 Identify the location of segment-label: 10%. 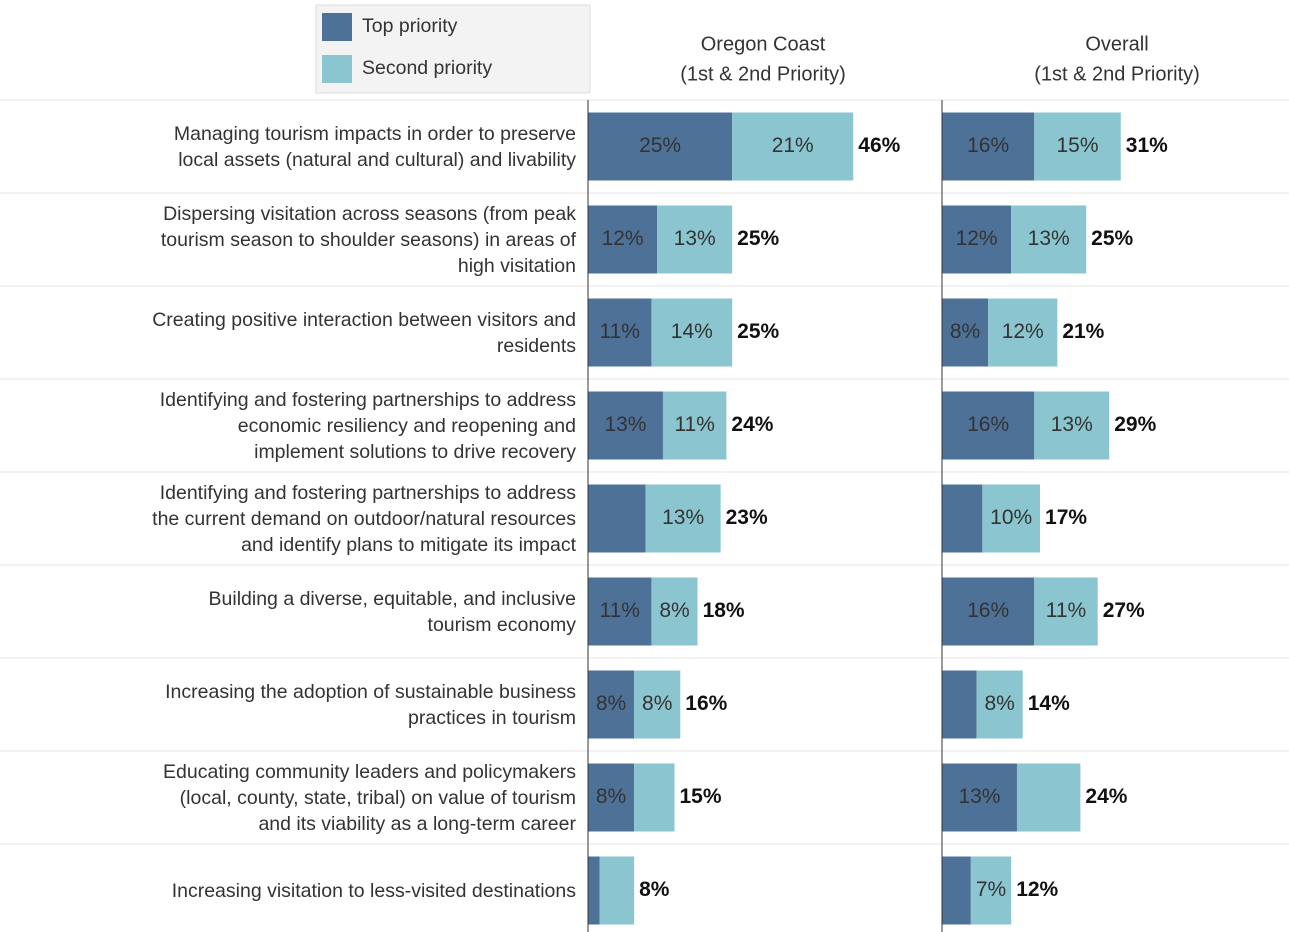
(1011, 517).